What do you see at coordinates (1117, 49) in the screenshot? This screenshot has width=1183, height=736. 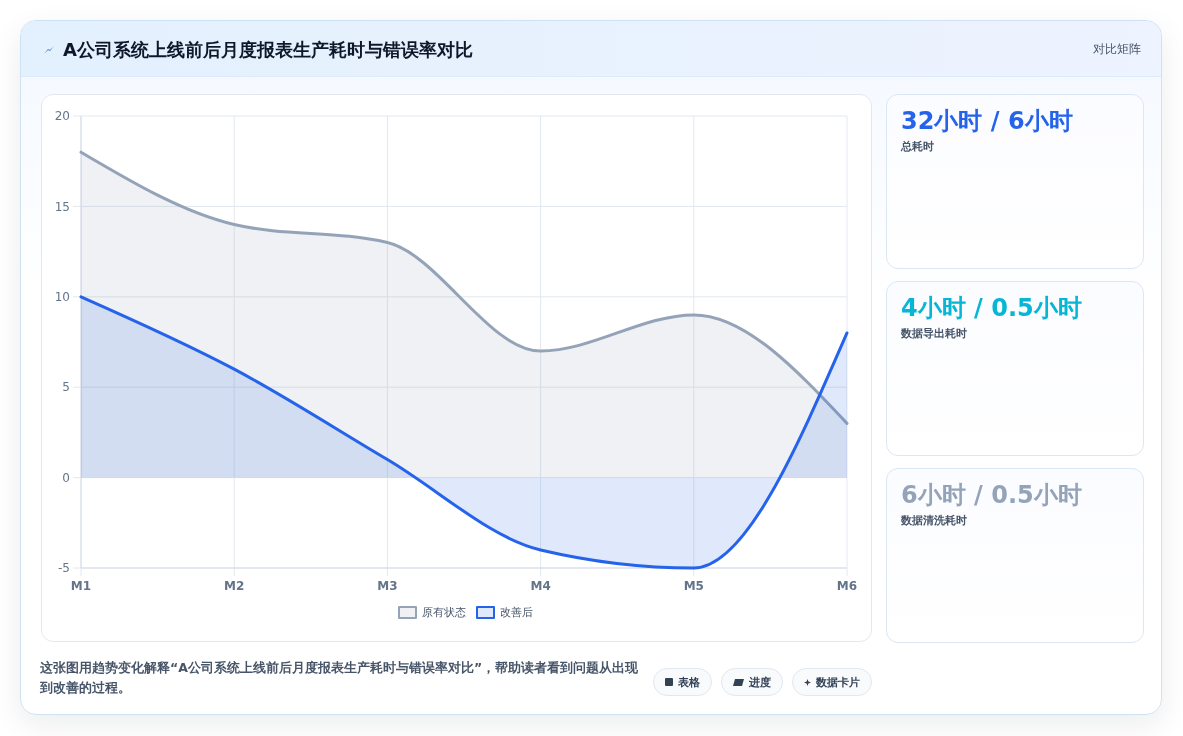 I see `text: 对比矩阵` at bounding box center [1117, 49].